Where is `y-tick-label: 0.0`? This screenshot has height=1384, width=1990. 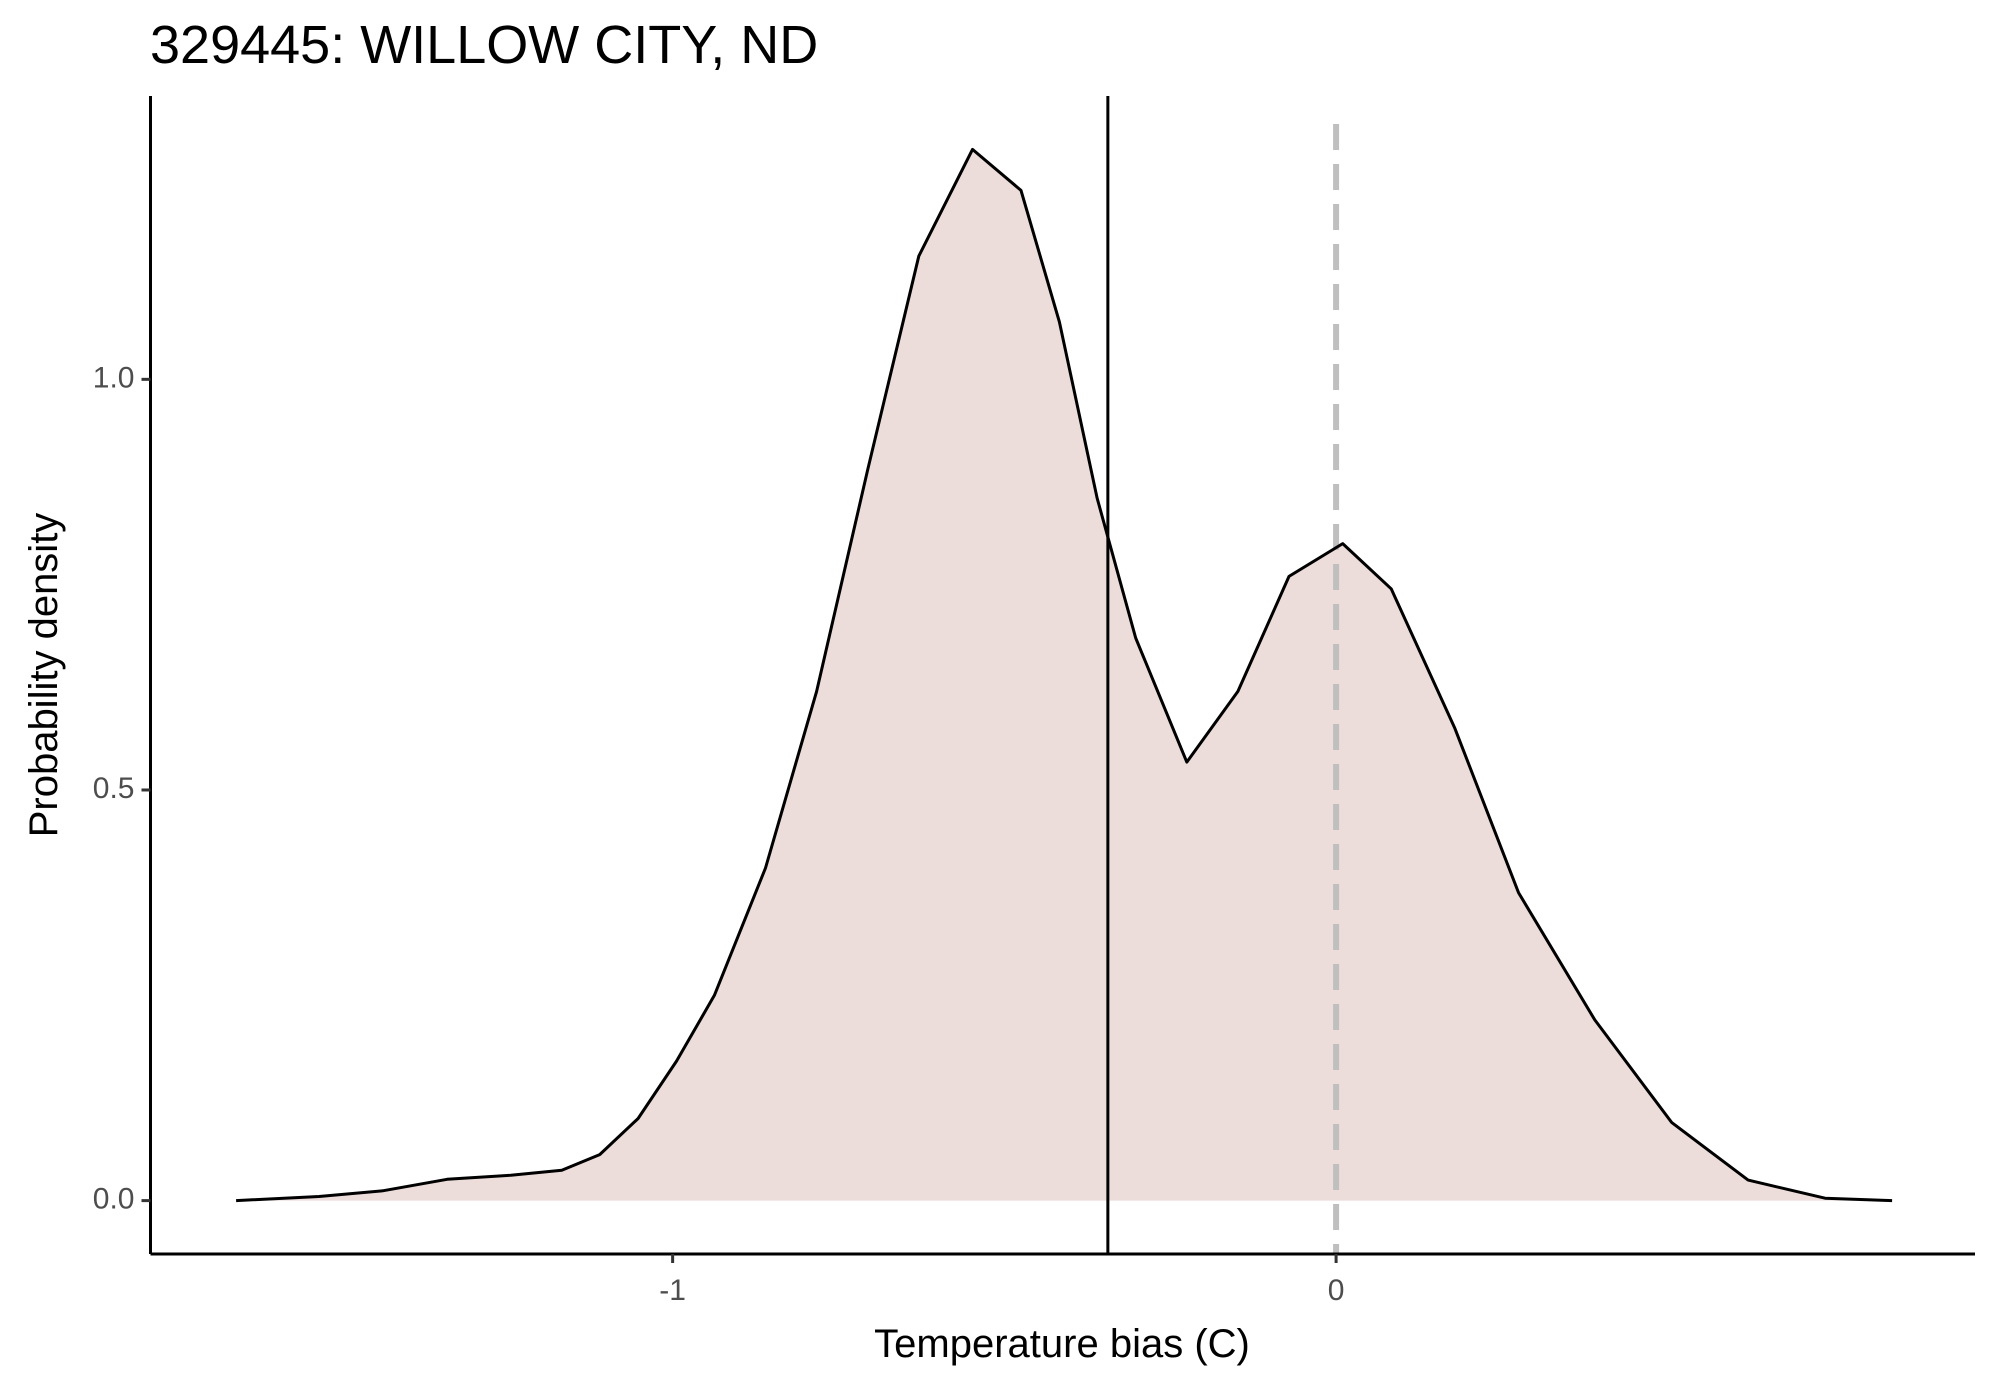 y-tick-label: 0.0 is located at coordinates (114, 1199).